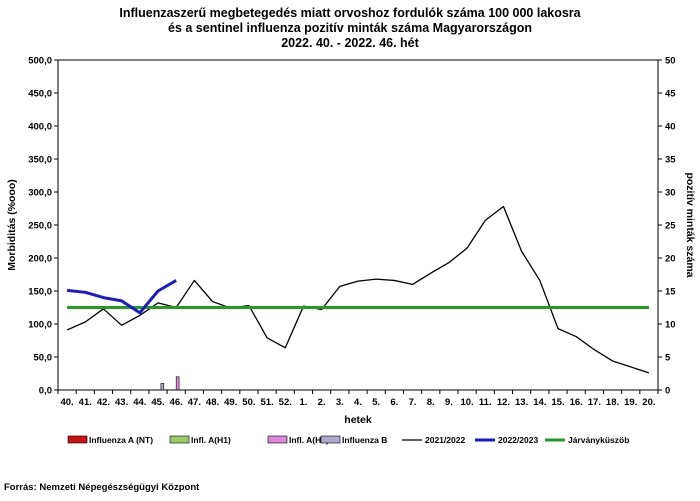  I want to click on legend-label: Influenza B, so click(364, 440).